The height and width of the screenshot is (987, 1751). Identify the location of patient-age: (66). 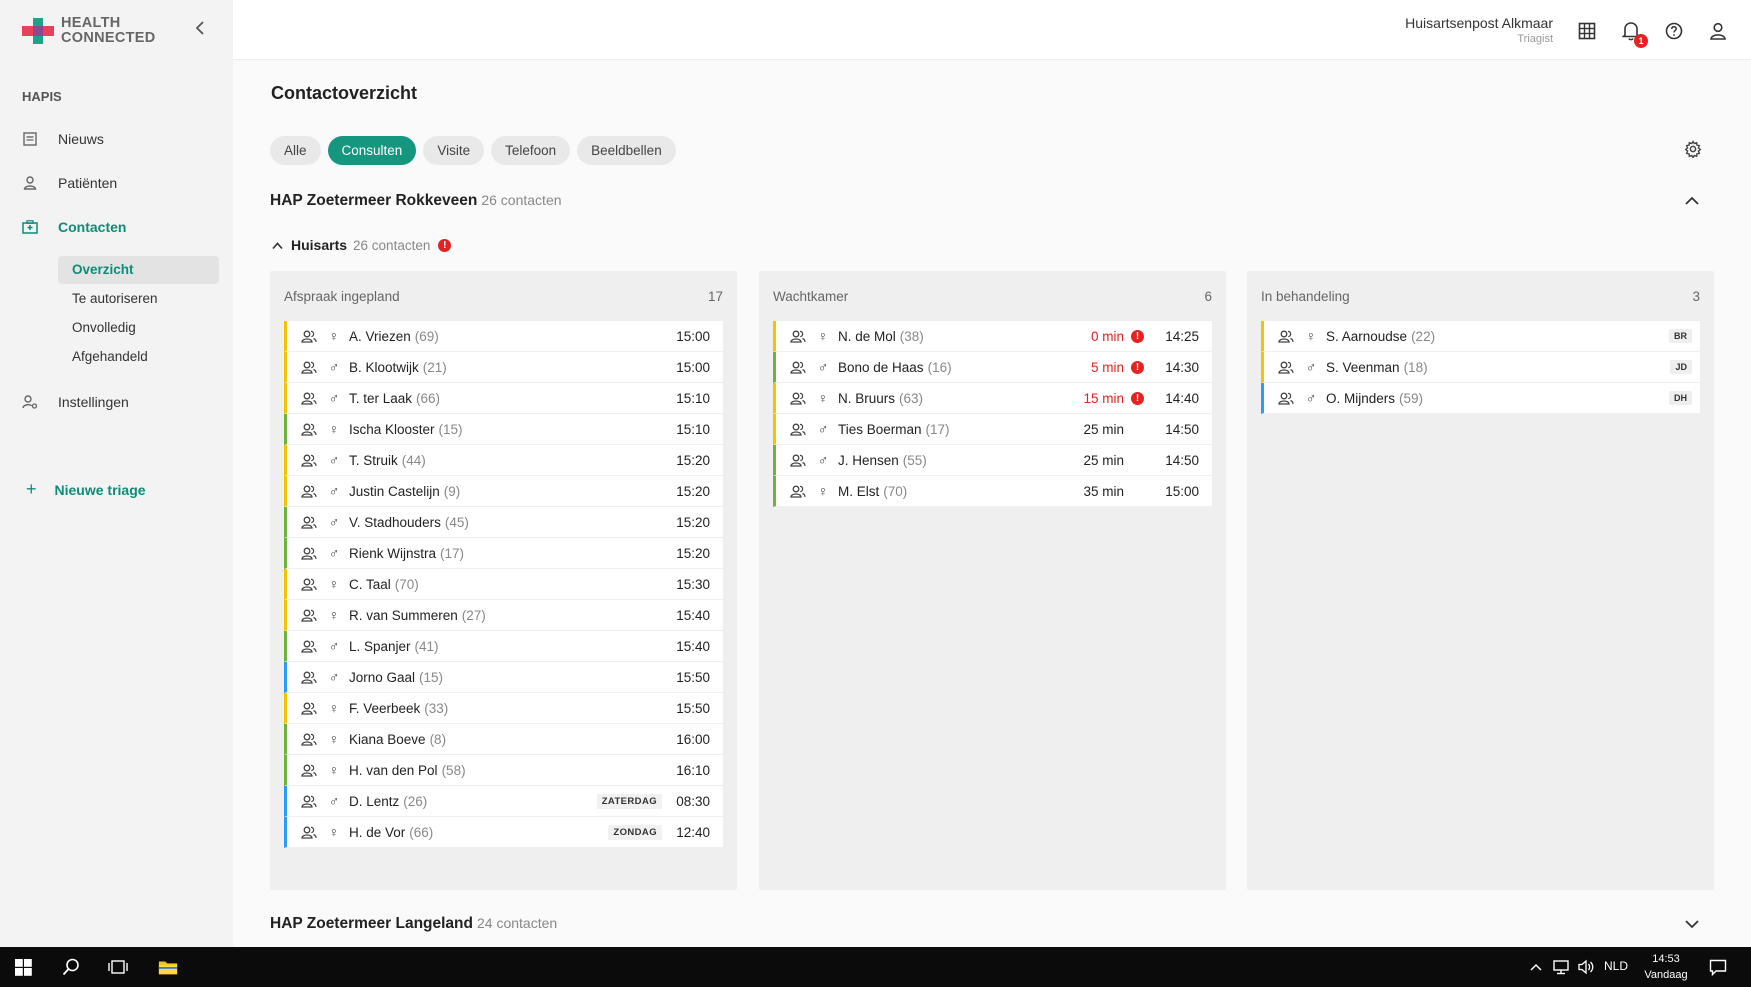
(428, 398).